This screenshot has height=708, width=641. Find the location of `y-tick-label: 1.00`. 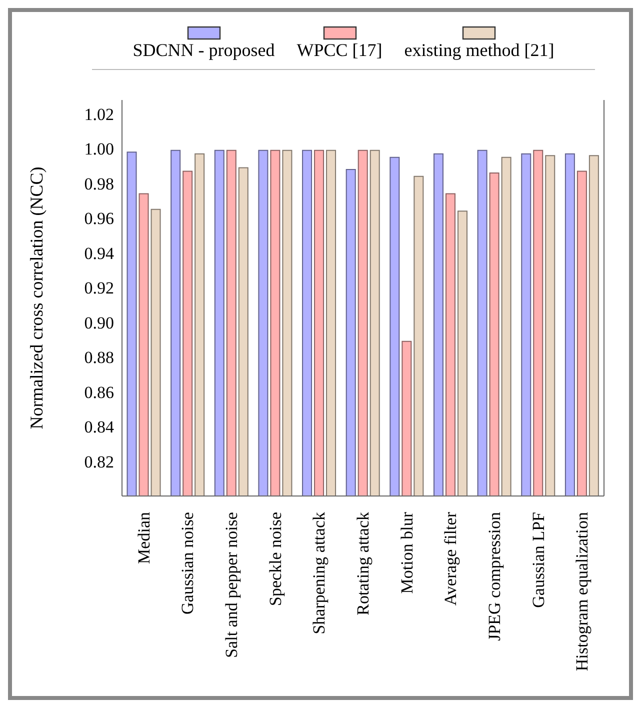

y-tick-label: 1.00 is located at coordinates (99, 149).